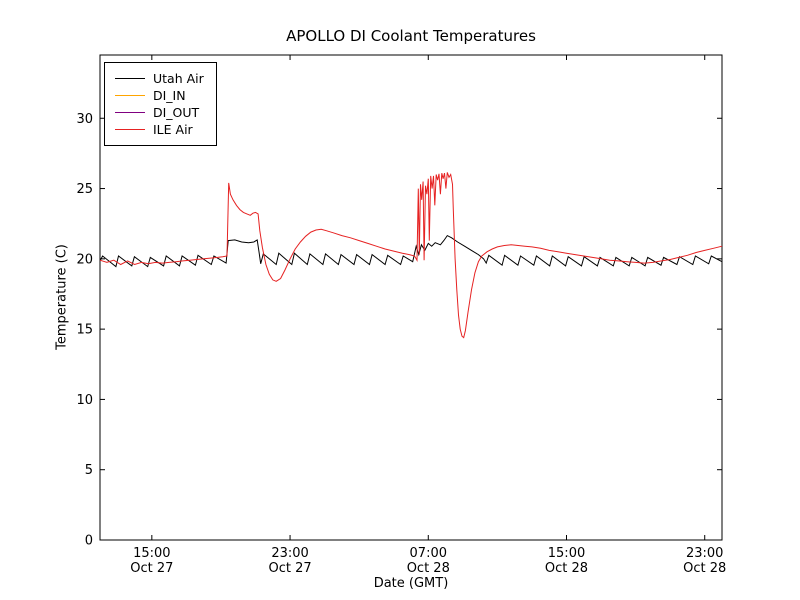 This screenshot has height=600, width=800. Describe the element at coordinates (176, 112) in the screenshot. I see `legend-label: DI_OUT` at that location.